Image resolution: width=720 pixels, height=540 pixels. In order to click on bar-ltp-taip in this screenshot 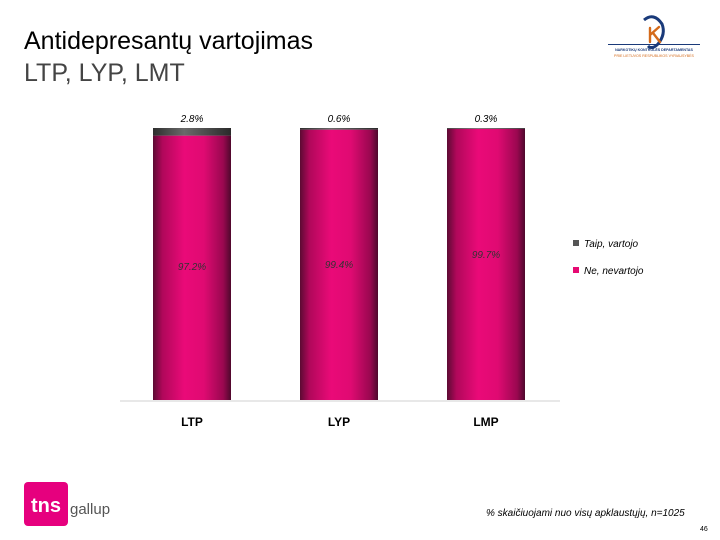, I will do `click(192, 132)`.